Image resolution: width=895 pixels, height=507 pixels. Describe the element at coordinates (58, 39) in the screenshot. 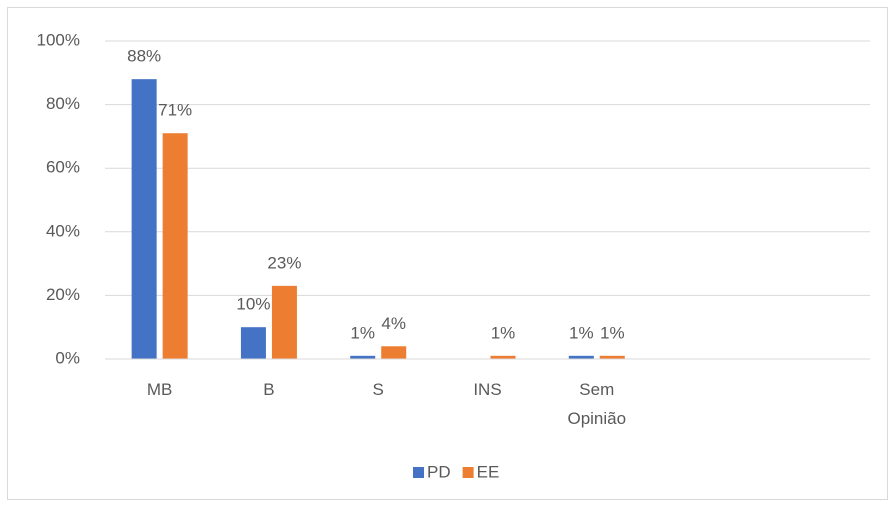

I see `y-tick-label: 100%` at that location.